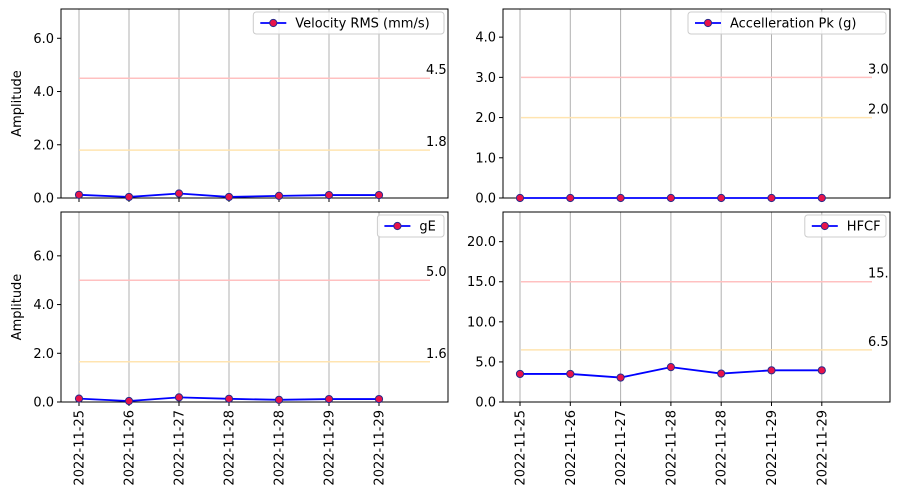  What do you see at coordinates (864, 227) in the screenshot?
I see `legend-label: HFCF` at bounding box center [864, 227].